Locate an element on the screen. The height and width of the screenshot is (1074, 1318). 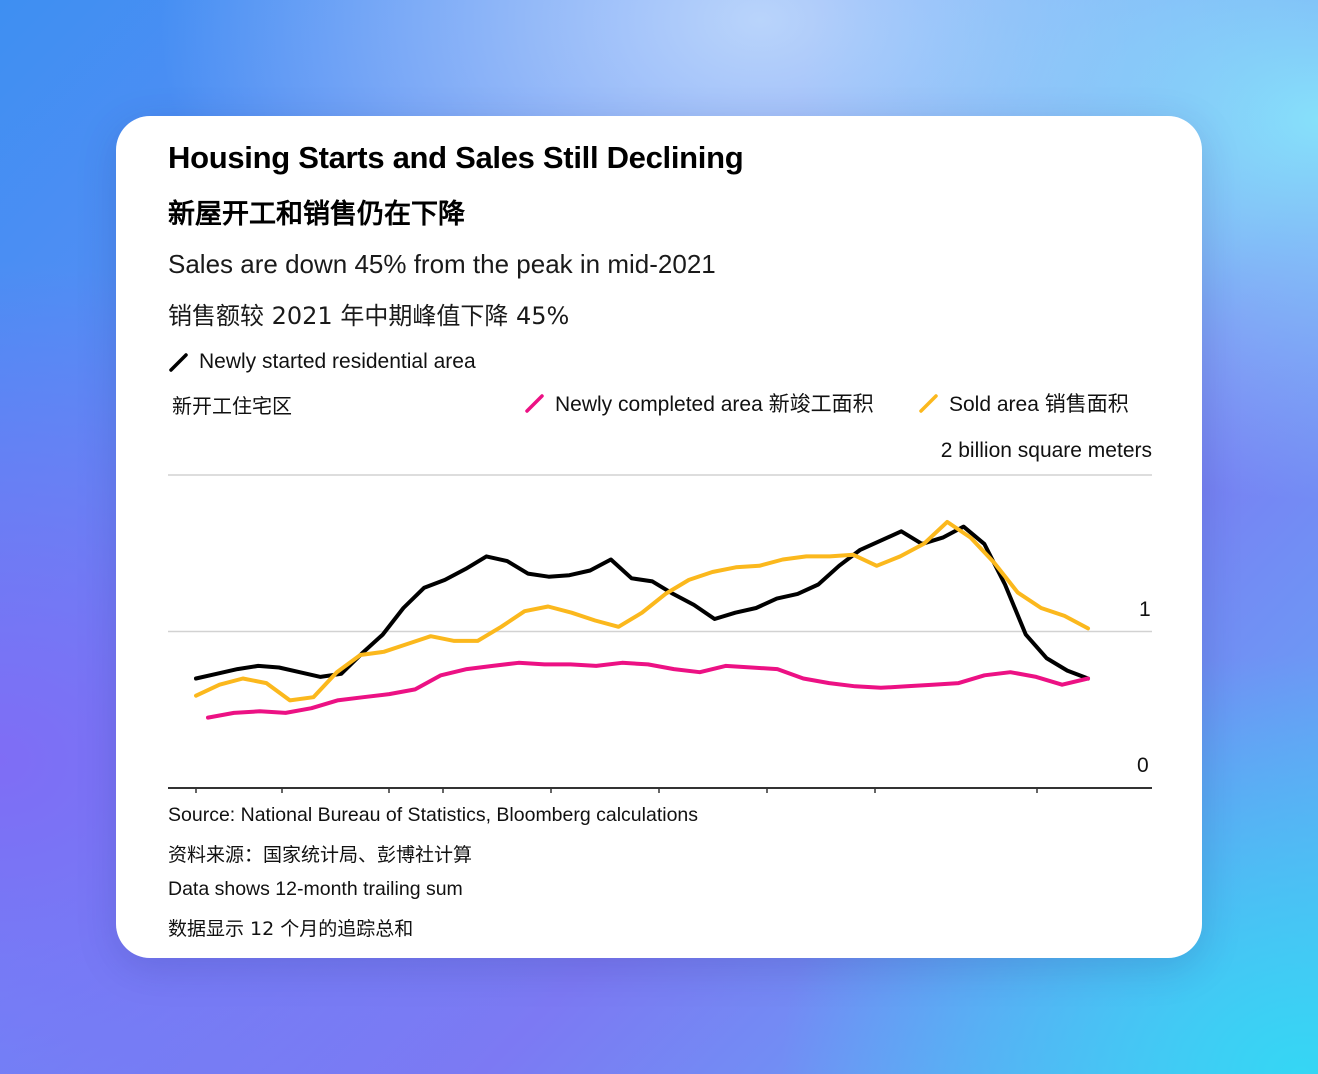
legend-swatch-completed is located at coordinates (534, 403).